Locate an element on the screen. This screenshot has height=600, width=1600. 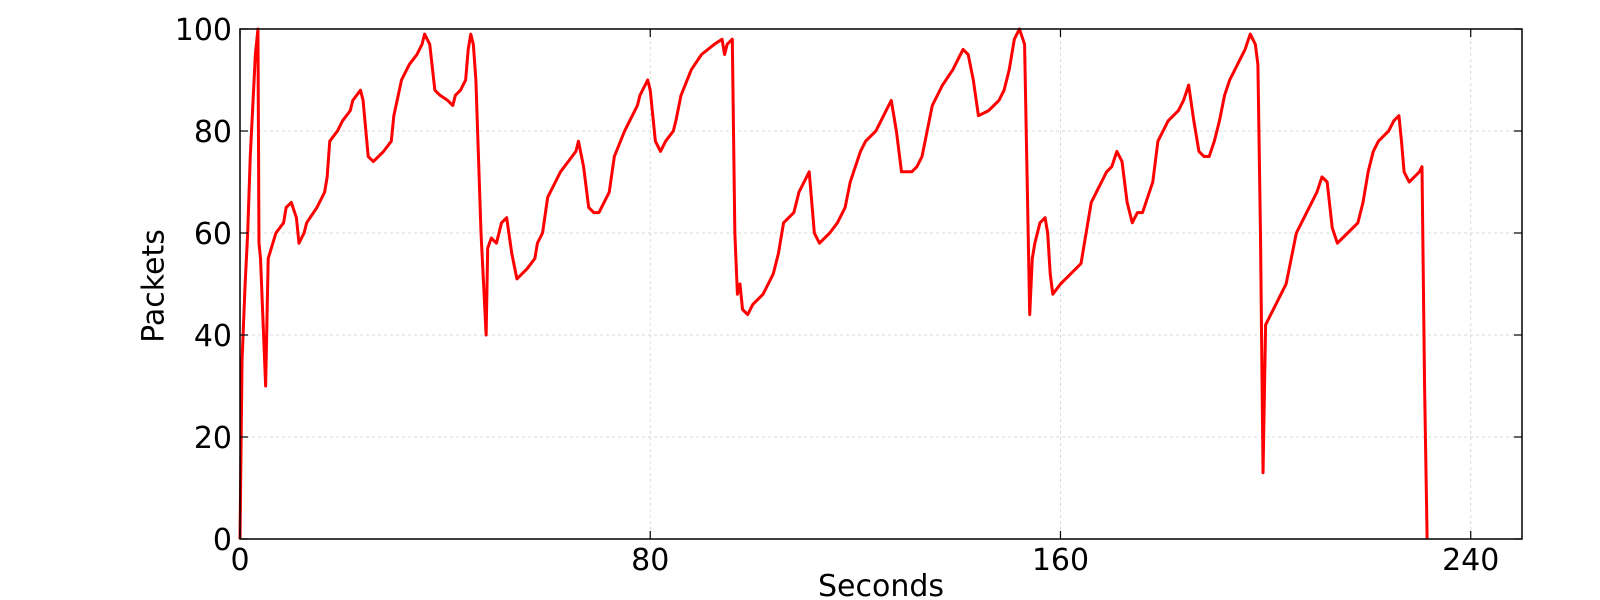
x-tick-label: 160 is located at coordinates (1060, 560).